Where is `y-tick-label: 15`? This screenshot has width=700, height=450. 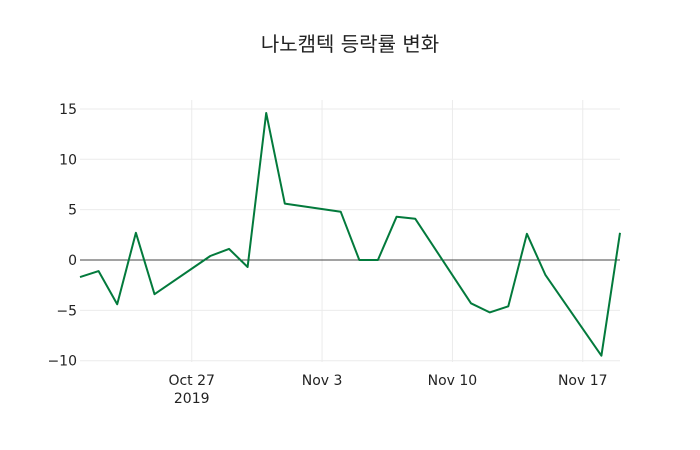 y-tick-label: 15 is located at coordinates (68, 110).